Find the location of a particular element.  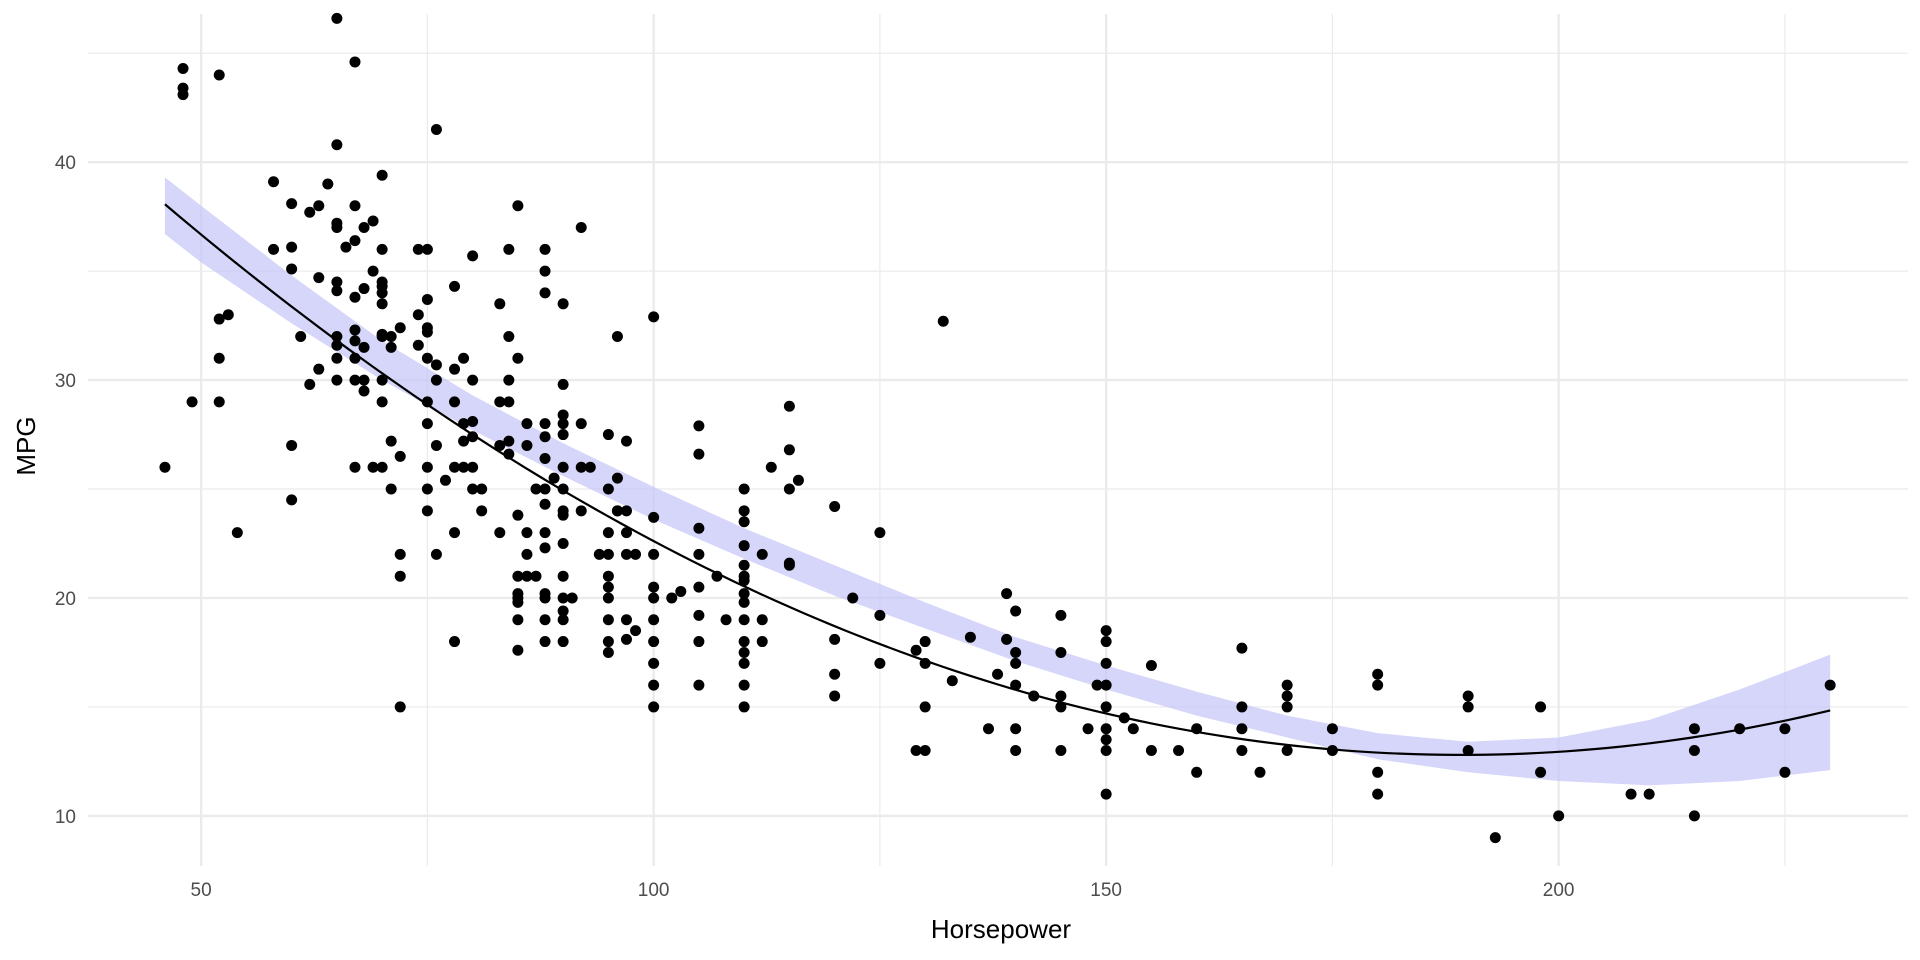

y-axis-title: MPG is located at coordinates (26, 445).